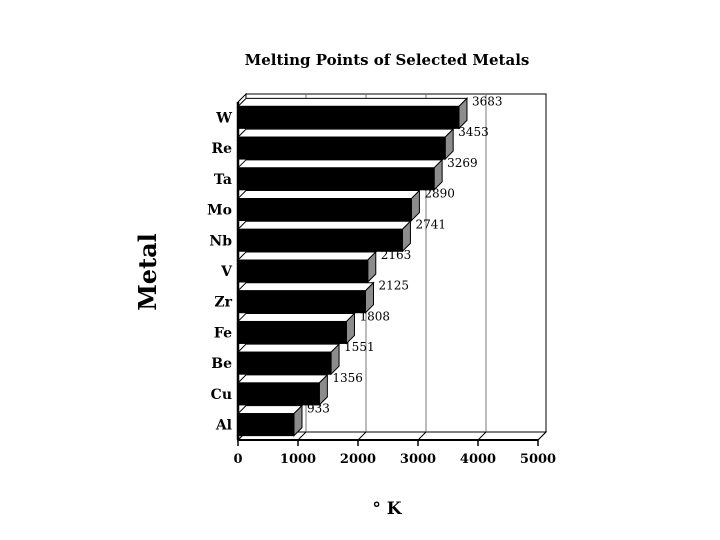 This screenshot has height=540, width=720. I want to click on category-labels: W Re Ta Mo Nb V Zr Fe Be Cu Al, so click(220, 271).